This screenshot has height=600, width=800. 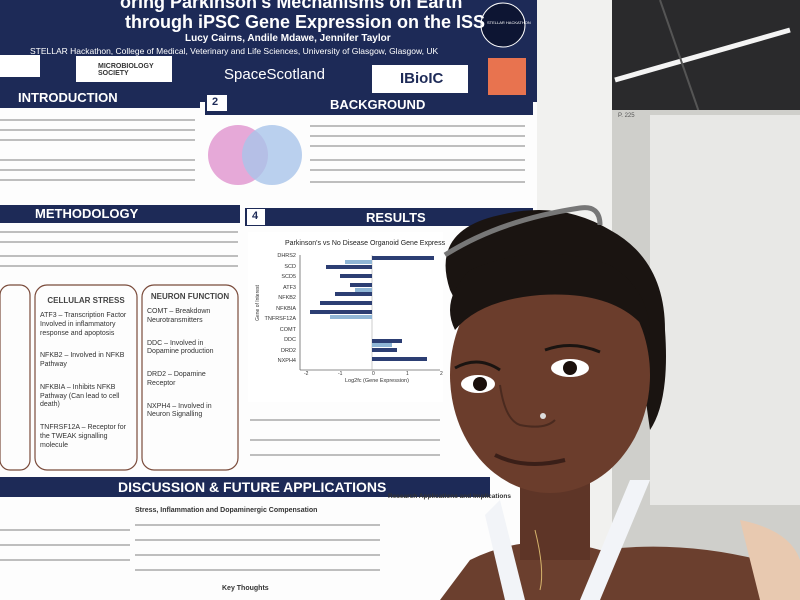 What do you see at coordinates (291, 6) in the screenshot?
I see `title: oring Parkinson's Mechanisms on Earth` at bounding box center [291, 6].